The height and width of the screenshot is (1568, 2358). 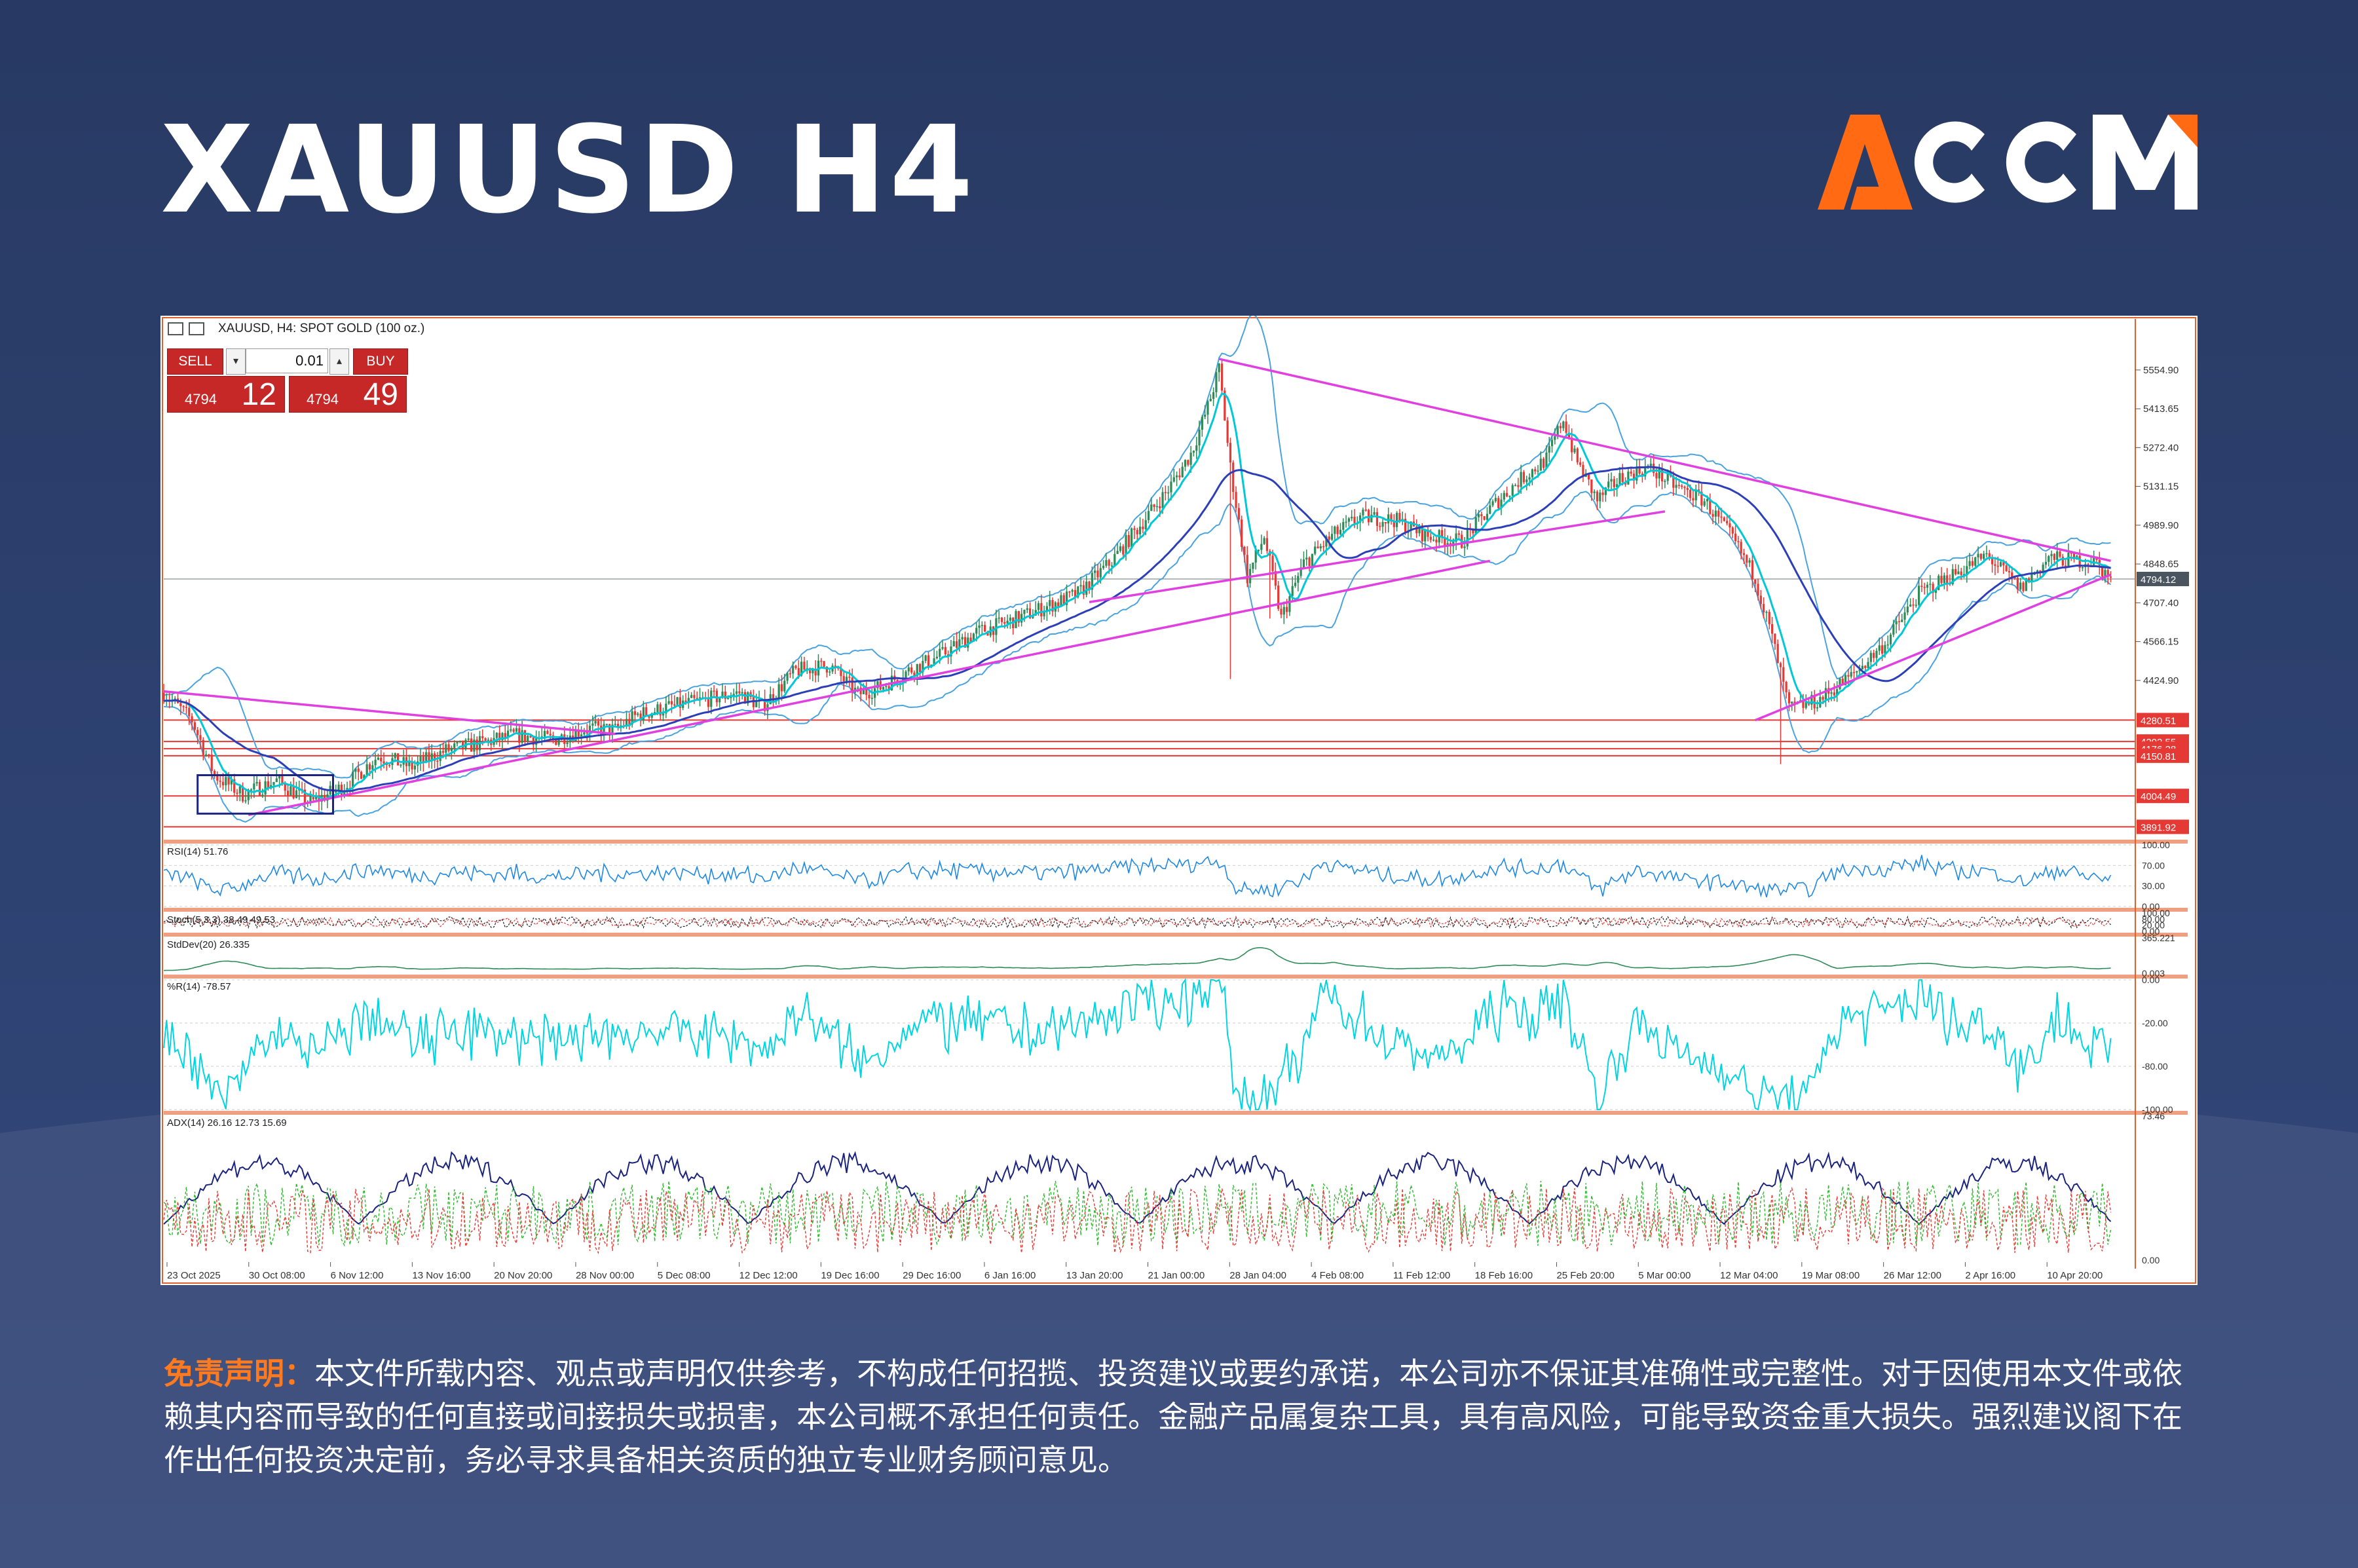 I want to click on indicator-tick-label: 20.00, so click(x=2154, y=925).